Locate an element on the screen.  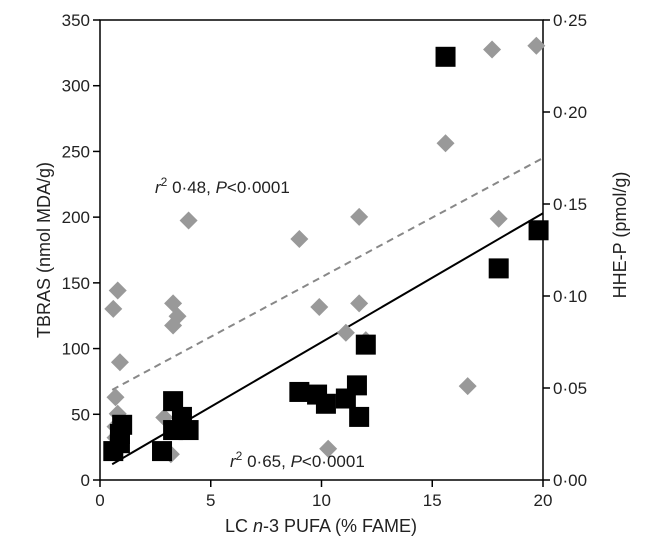
y-right-tick-label: 0·05 is located at coordinates (570, 388).